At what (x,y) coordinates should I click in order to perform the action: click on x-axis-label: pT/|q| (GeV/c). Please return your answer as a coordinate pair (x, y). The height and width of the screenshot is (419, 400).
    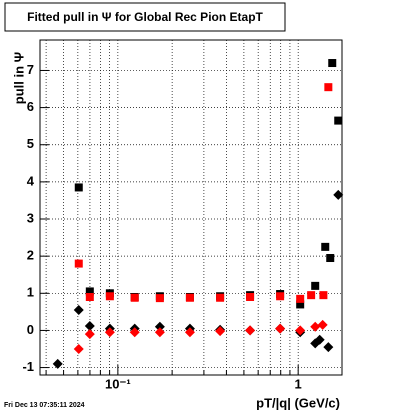
    Looking at the image, I should click on (298, 402).